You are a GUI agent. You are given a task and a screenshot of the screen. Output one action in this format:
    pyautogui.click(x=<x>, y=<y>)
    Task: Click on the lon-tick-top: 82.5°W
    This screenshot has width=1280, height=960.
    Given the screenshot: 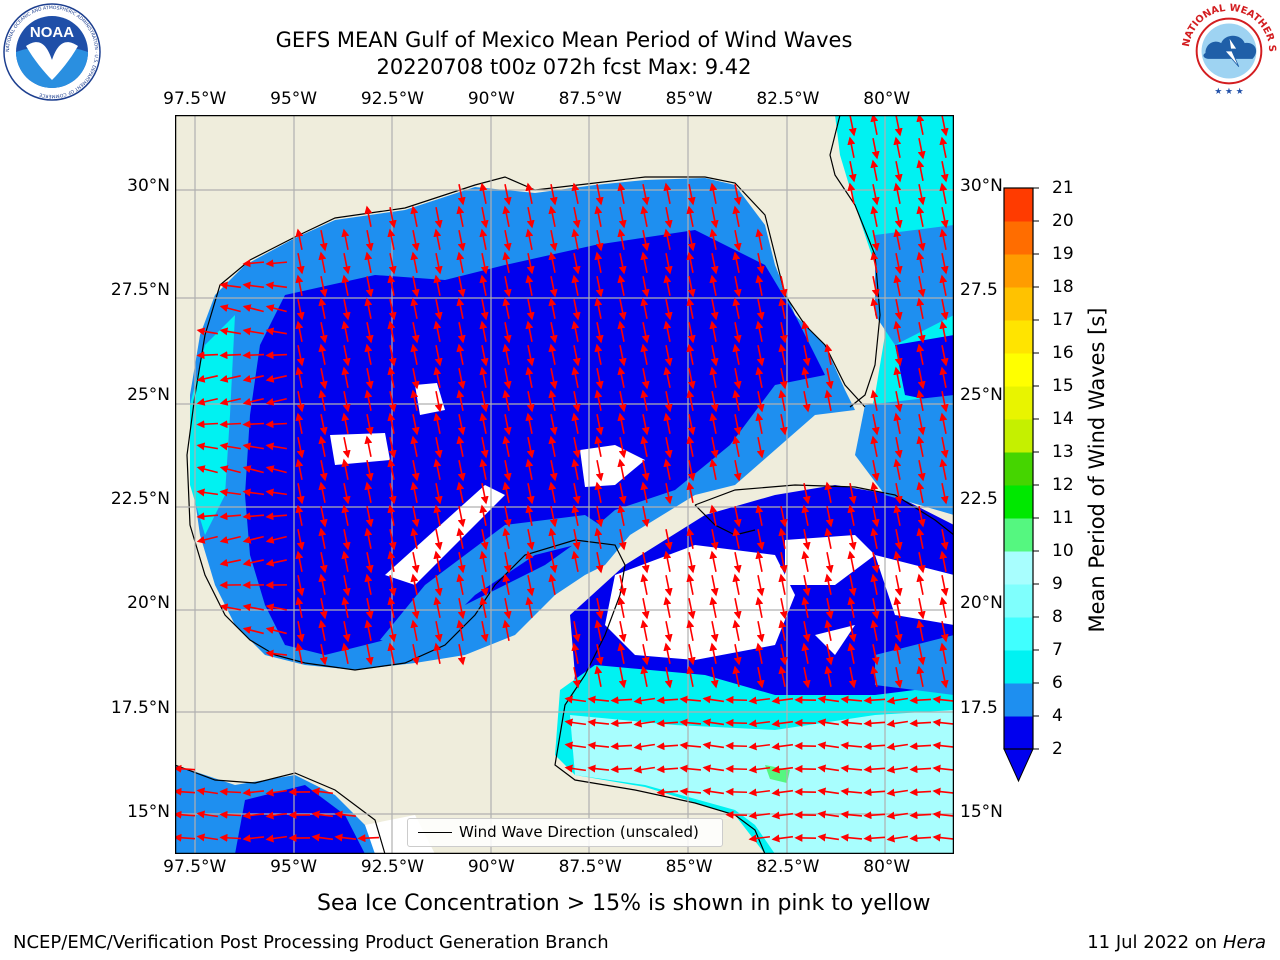 What is the action you would take?
    pyautogui.click(x=788, y=99)
    